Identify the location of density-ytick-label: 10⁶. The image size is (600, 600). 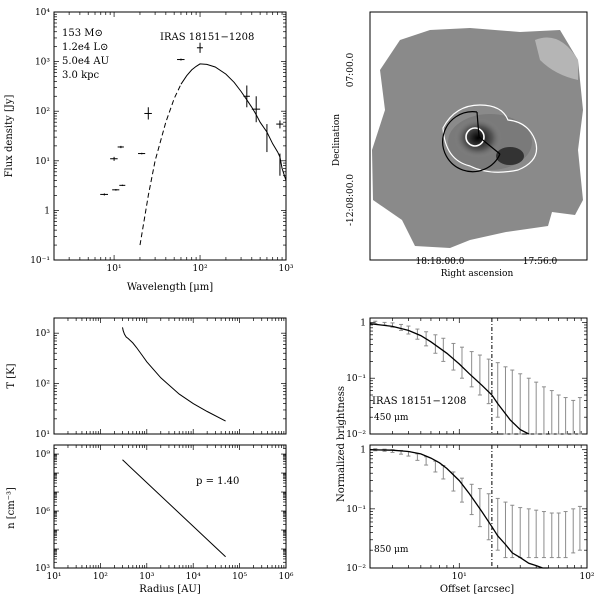
(42, 512).